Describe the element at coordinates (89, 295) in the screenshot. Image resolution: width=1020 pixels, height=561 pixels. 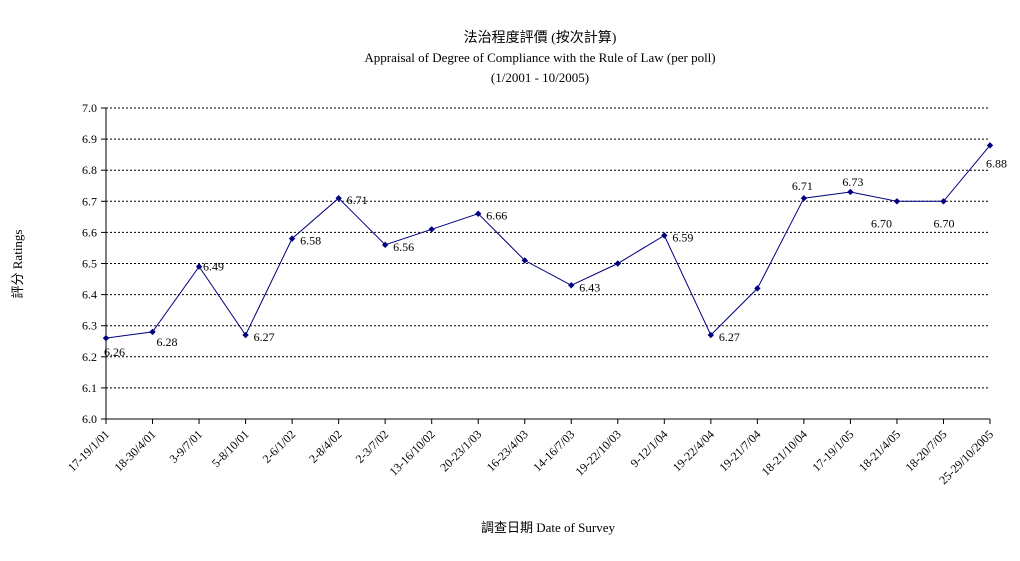
I see `y-tick-label: 6.4` at that location.